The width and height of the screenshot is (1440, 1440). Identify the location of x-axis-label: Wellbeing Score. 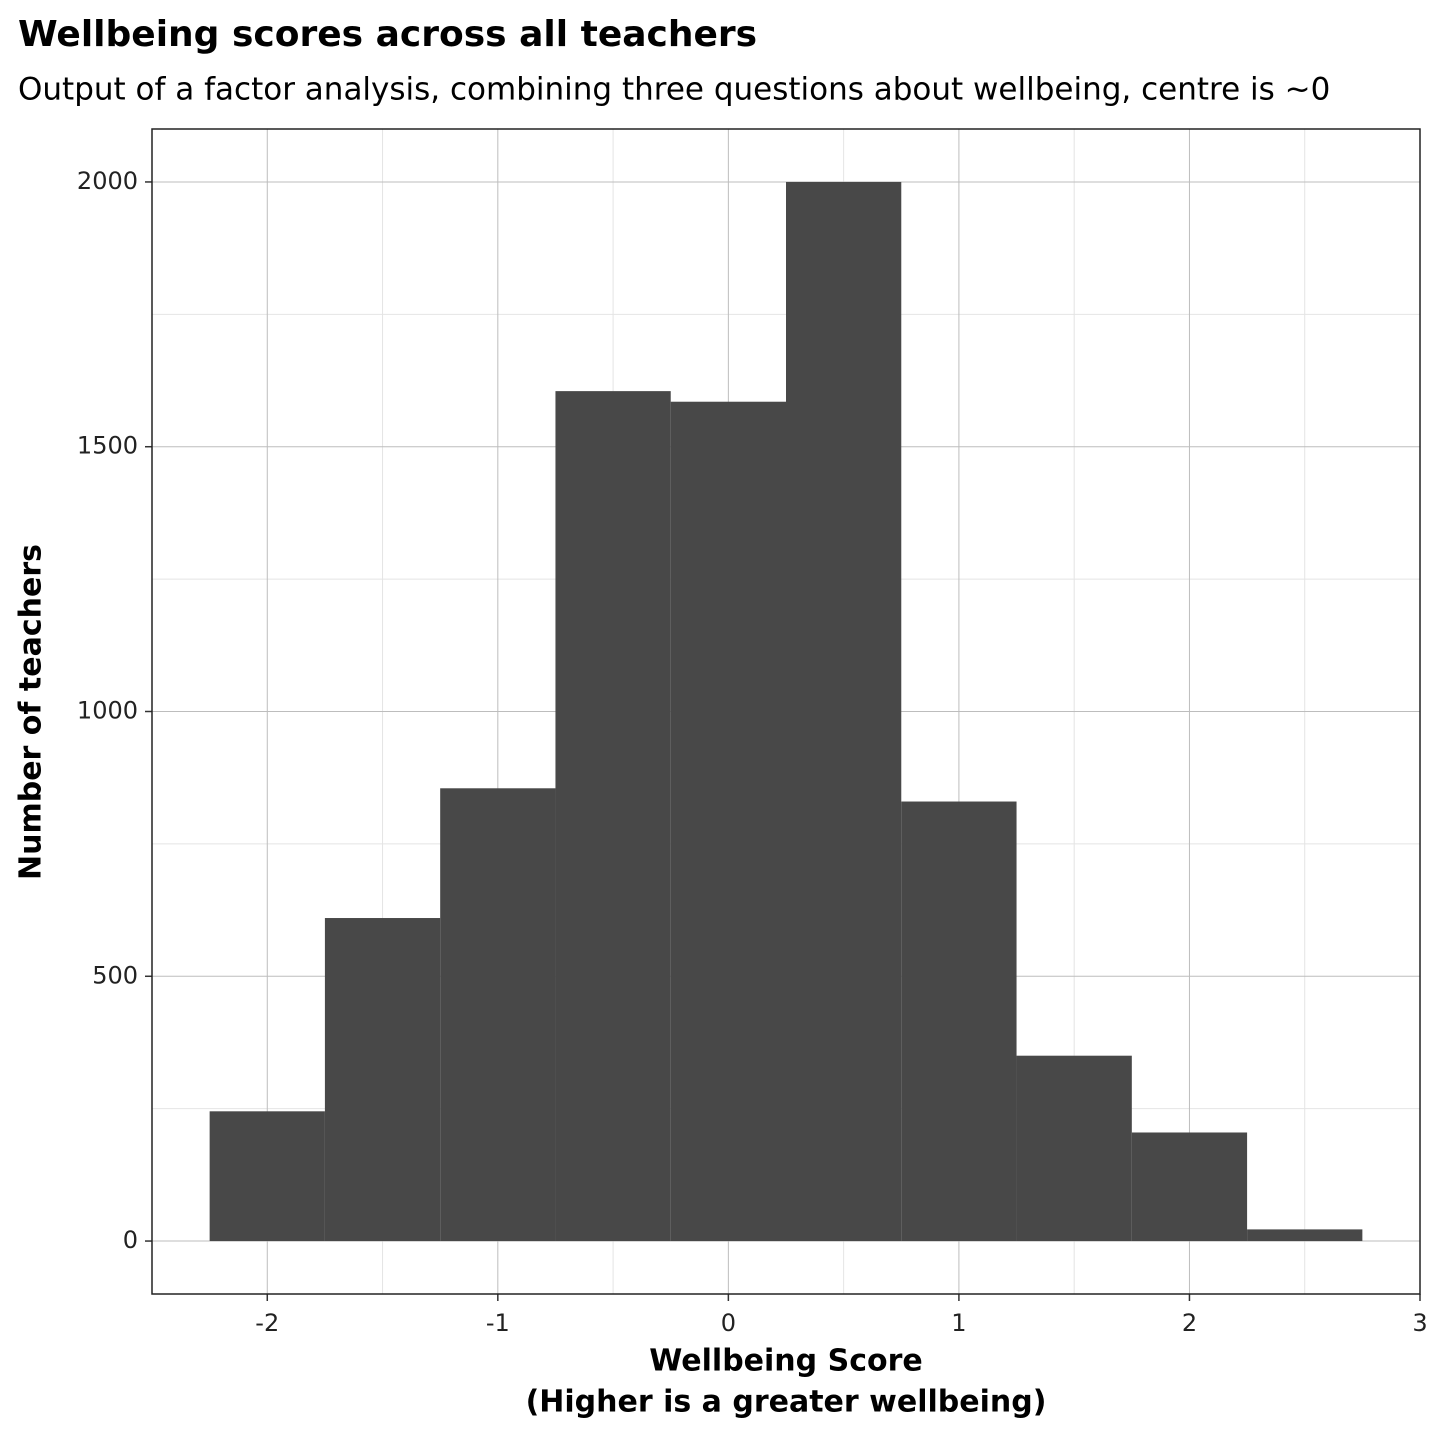
(785, 1361).